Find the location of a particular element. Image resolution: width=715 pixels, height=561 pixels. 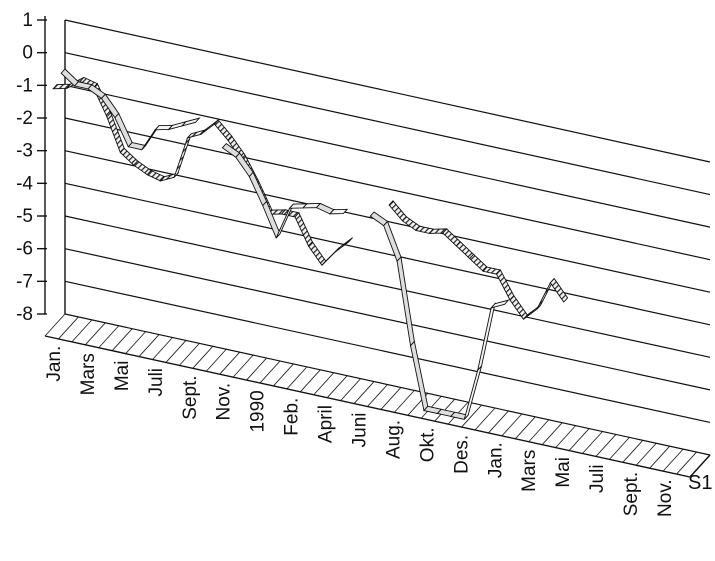

x-category-label: 1990 is located at coordinates (258, 411).